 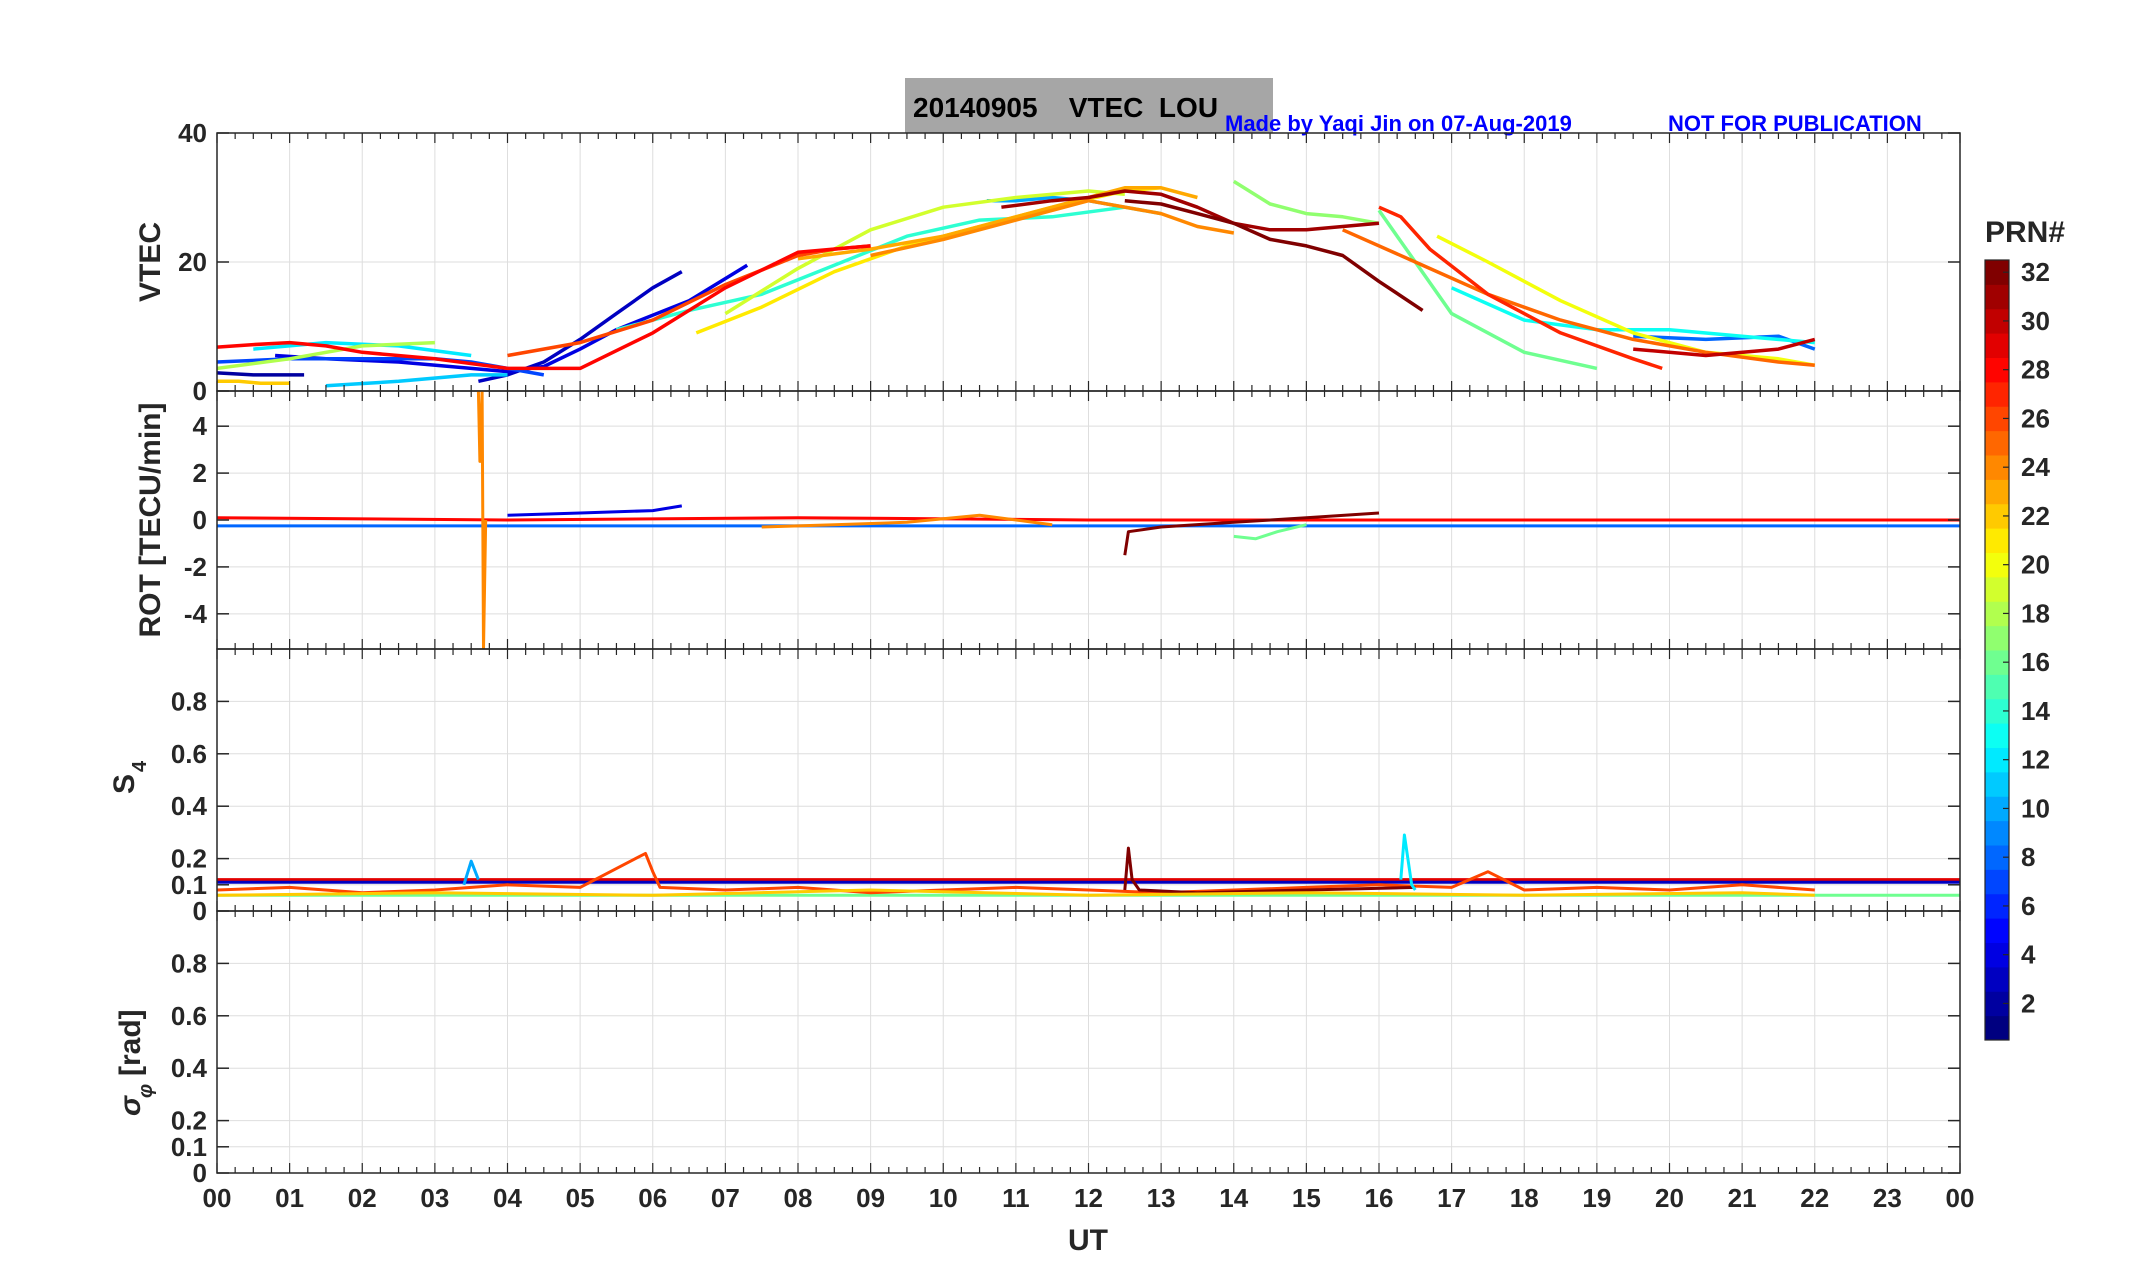 I want to click on sigma-ylabel: σ φ [rad], so click(x=135, y=1062).